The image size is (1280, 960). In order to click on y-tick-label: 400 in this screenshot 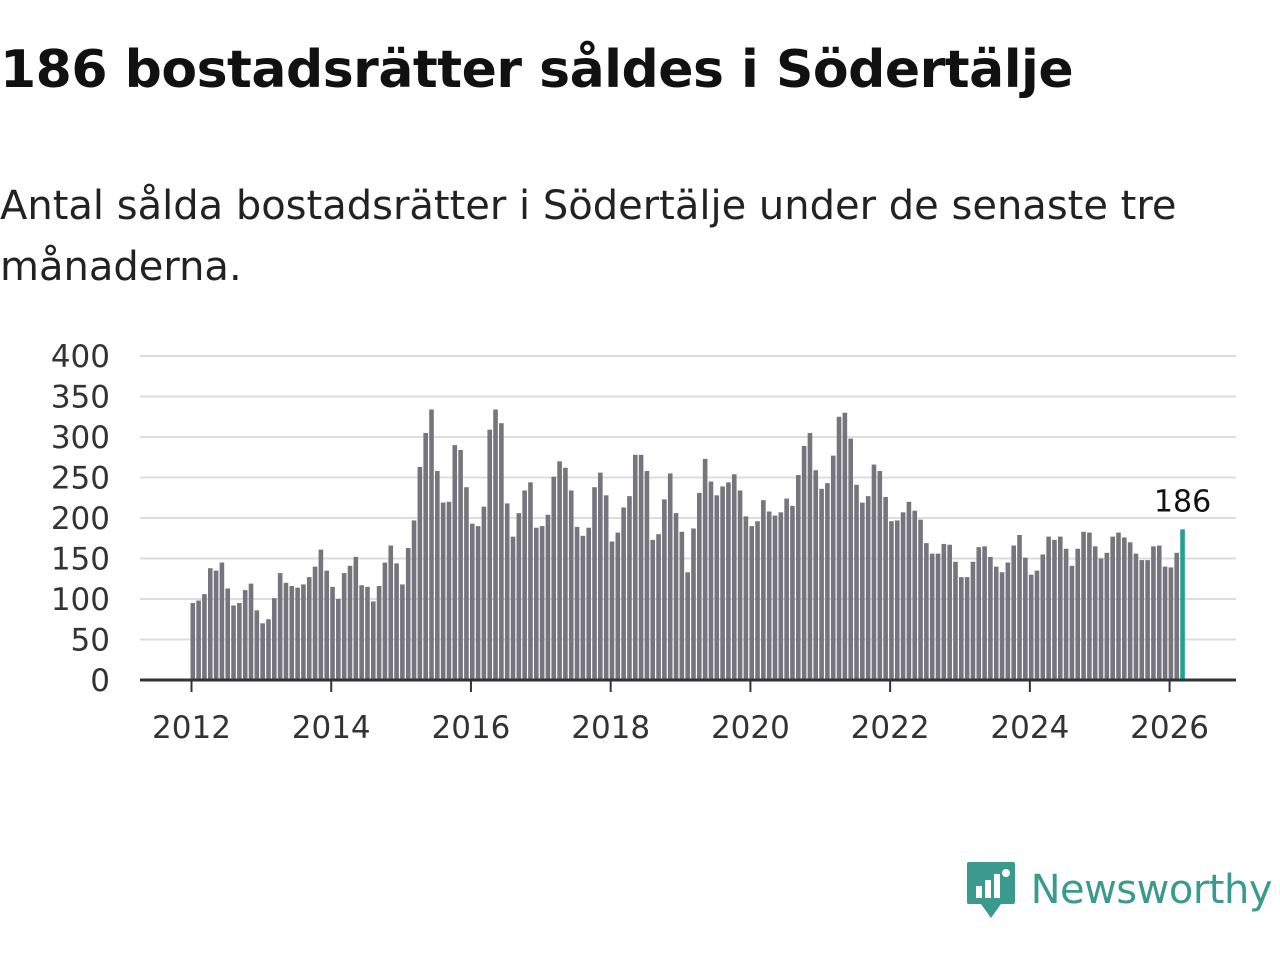, I will do `click(80, 357)`.